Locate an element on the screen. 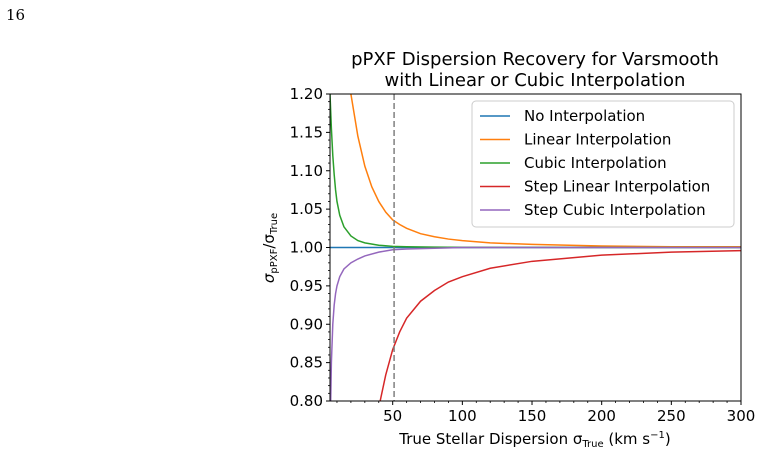 This screenshot has height=467, width=762. x-tick-label: 200 is located at coordinates (601, 416).